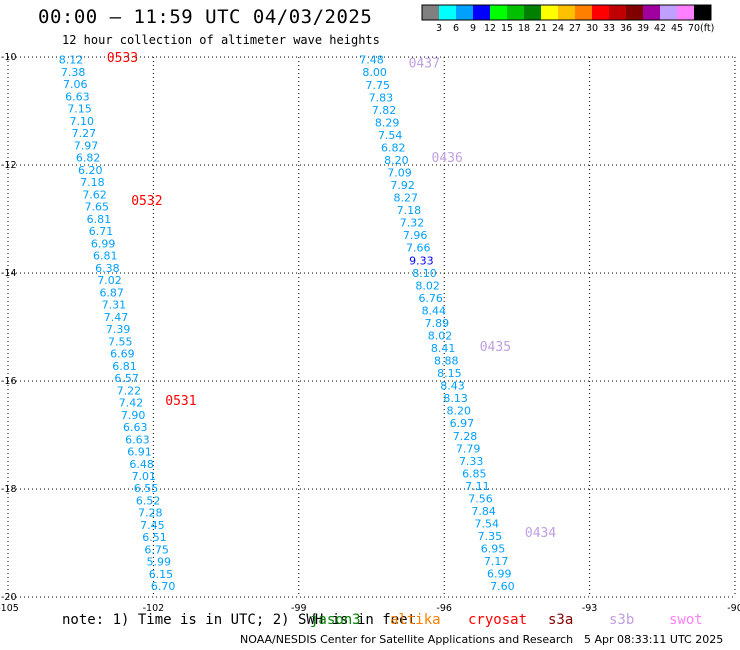  I want to click on map-title: 00:00 – 11:59 UTC 04/03/2025, so click(205, 17).